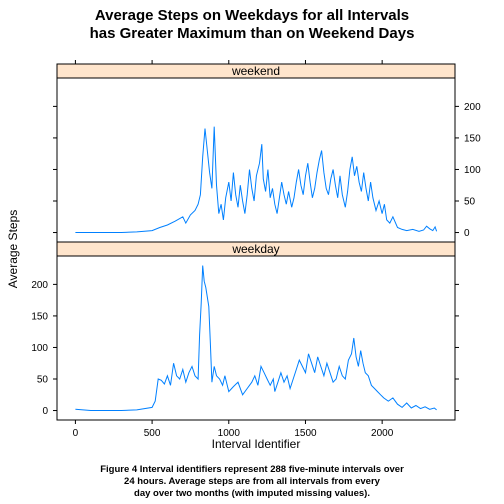 The width and height of the screenshot is (504, 504). What do you see at coordinates (39, 348) in the screenshot?
I see `y-tick-label-left: 100` at bounding box center [39, 348].